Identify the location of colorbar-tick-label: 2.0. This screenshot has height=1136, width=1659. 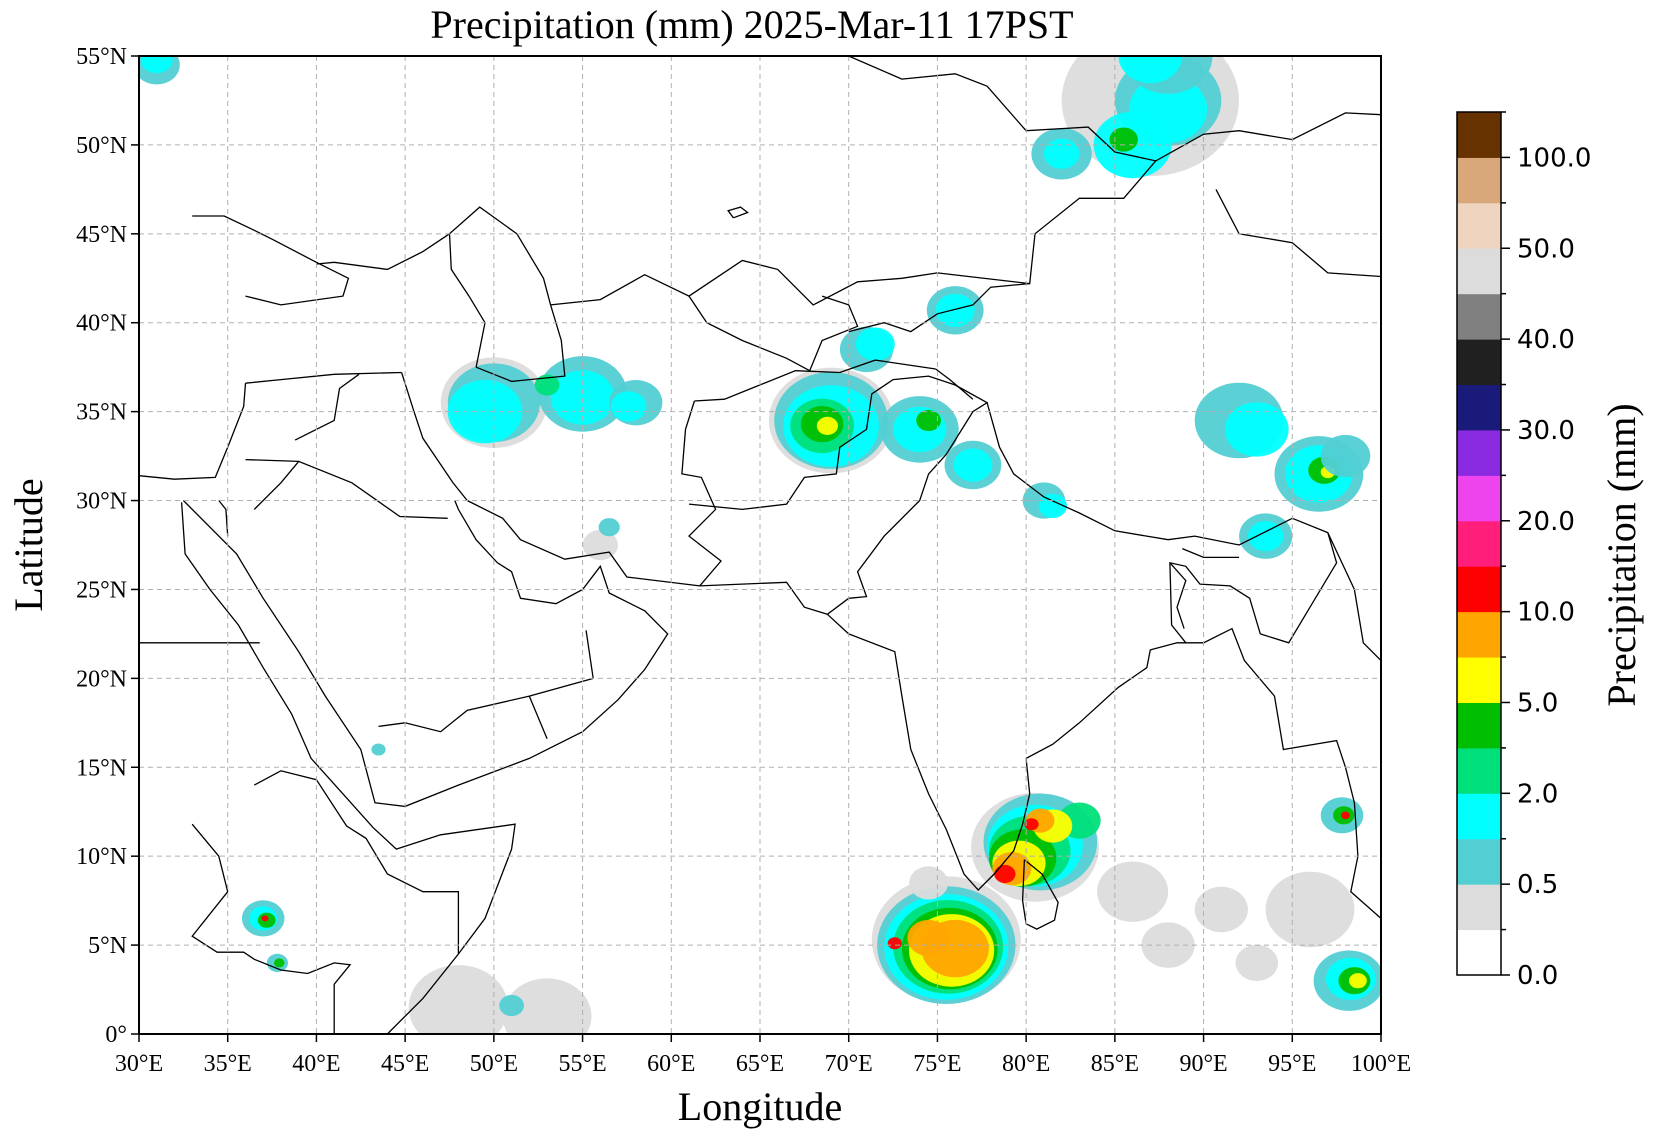
(1537, 794).